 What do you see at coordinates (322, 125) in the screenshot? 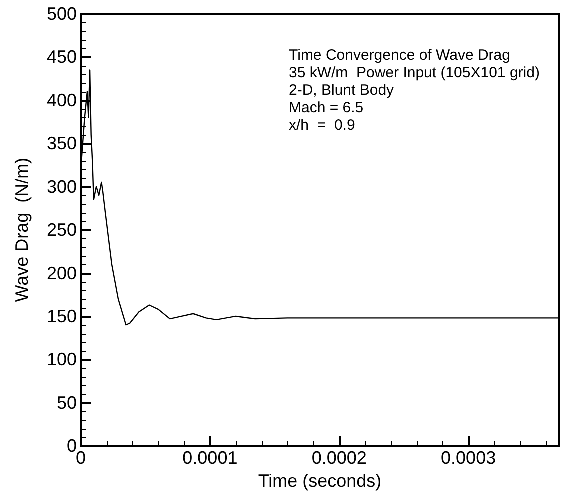
I see `annotation: x/h = 0.9` at bounding box center [322, 125].